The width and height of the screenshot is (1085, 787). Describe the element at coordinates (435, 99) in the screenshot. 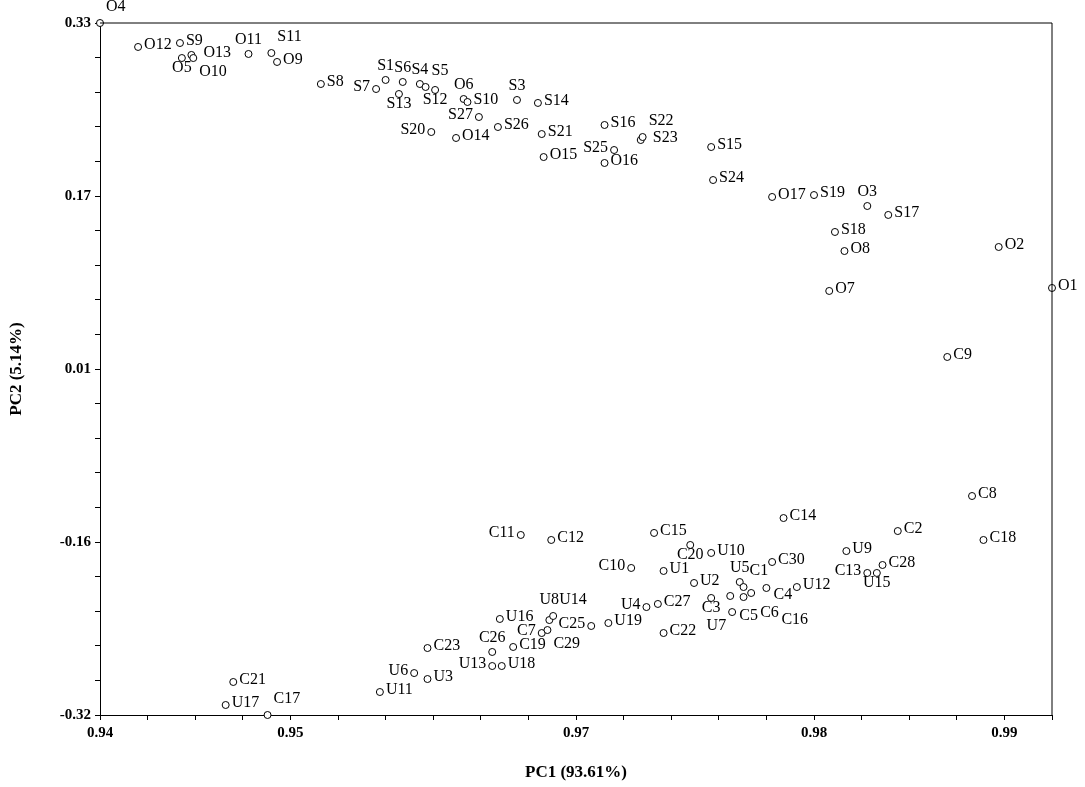

I see `annotation: S12` at that location.